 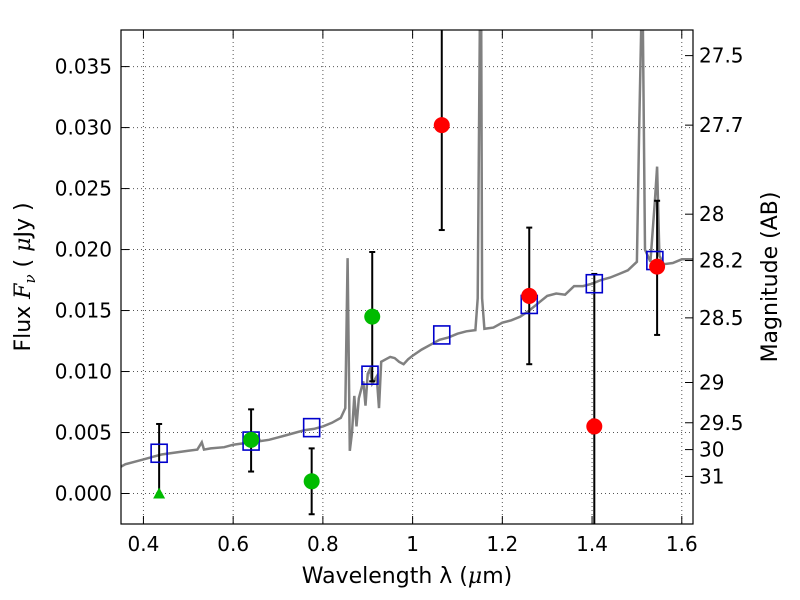 I want to click on x-tick-label-2: 0.8, so click(x=323, y=544).